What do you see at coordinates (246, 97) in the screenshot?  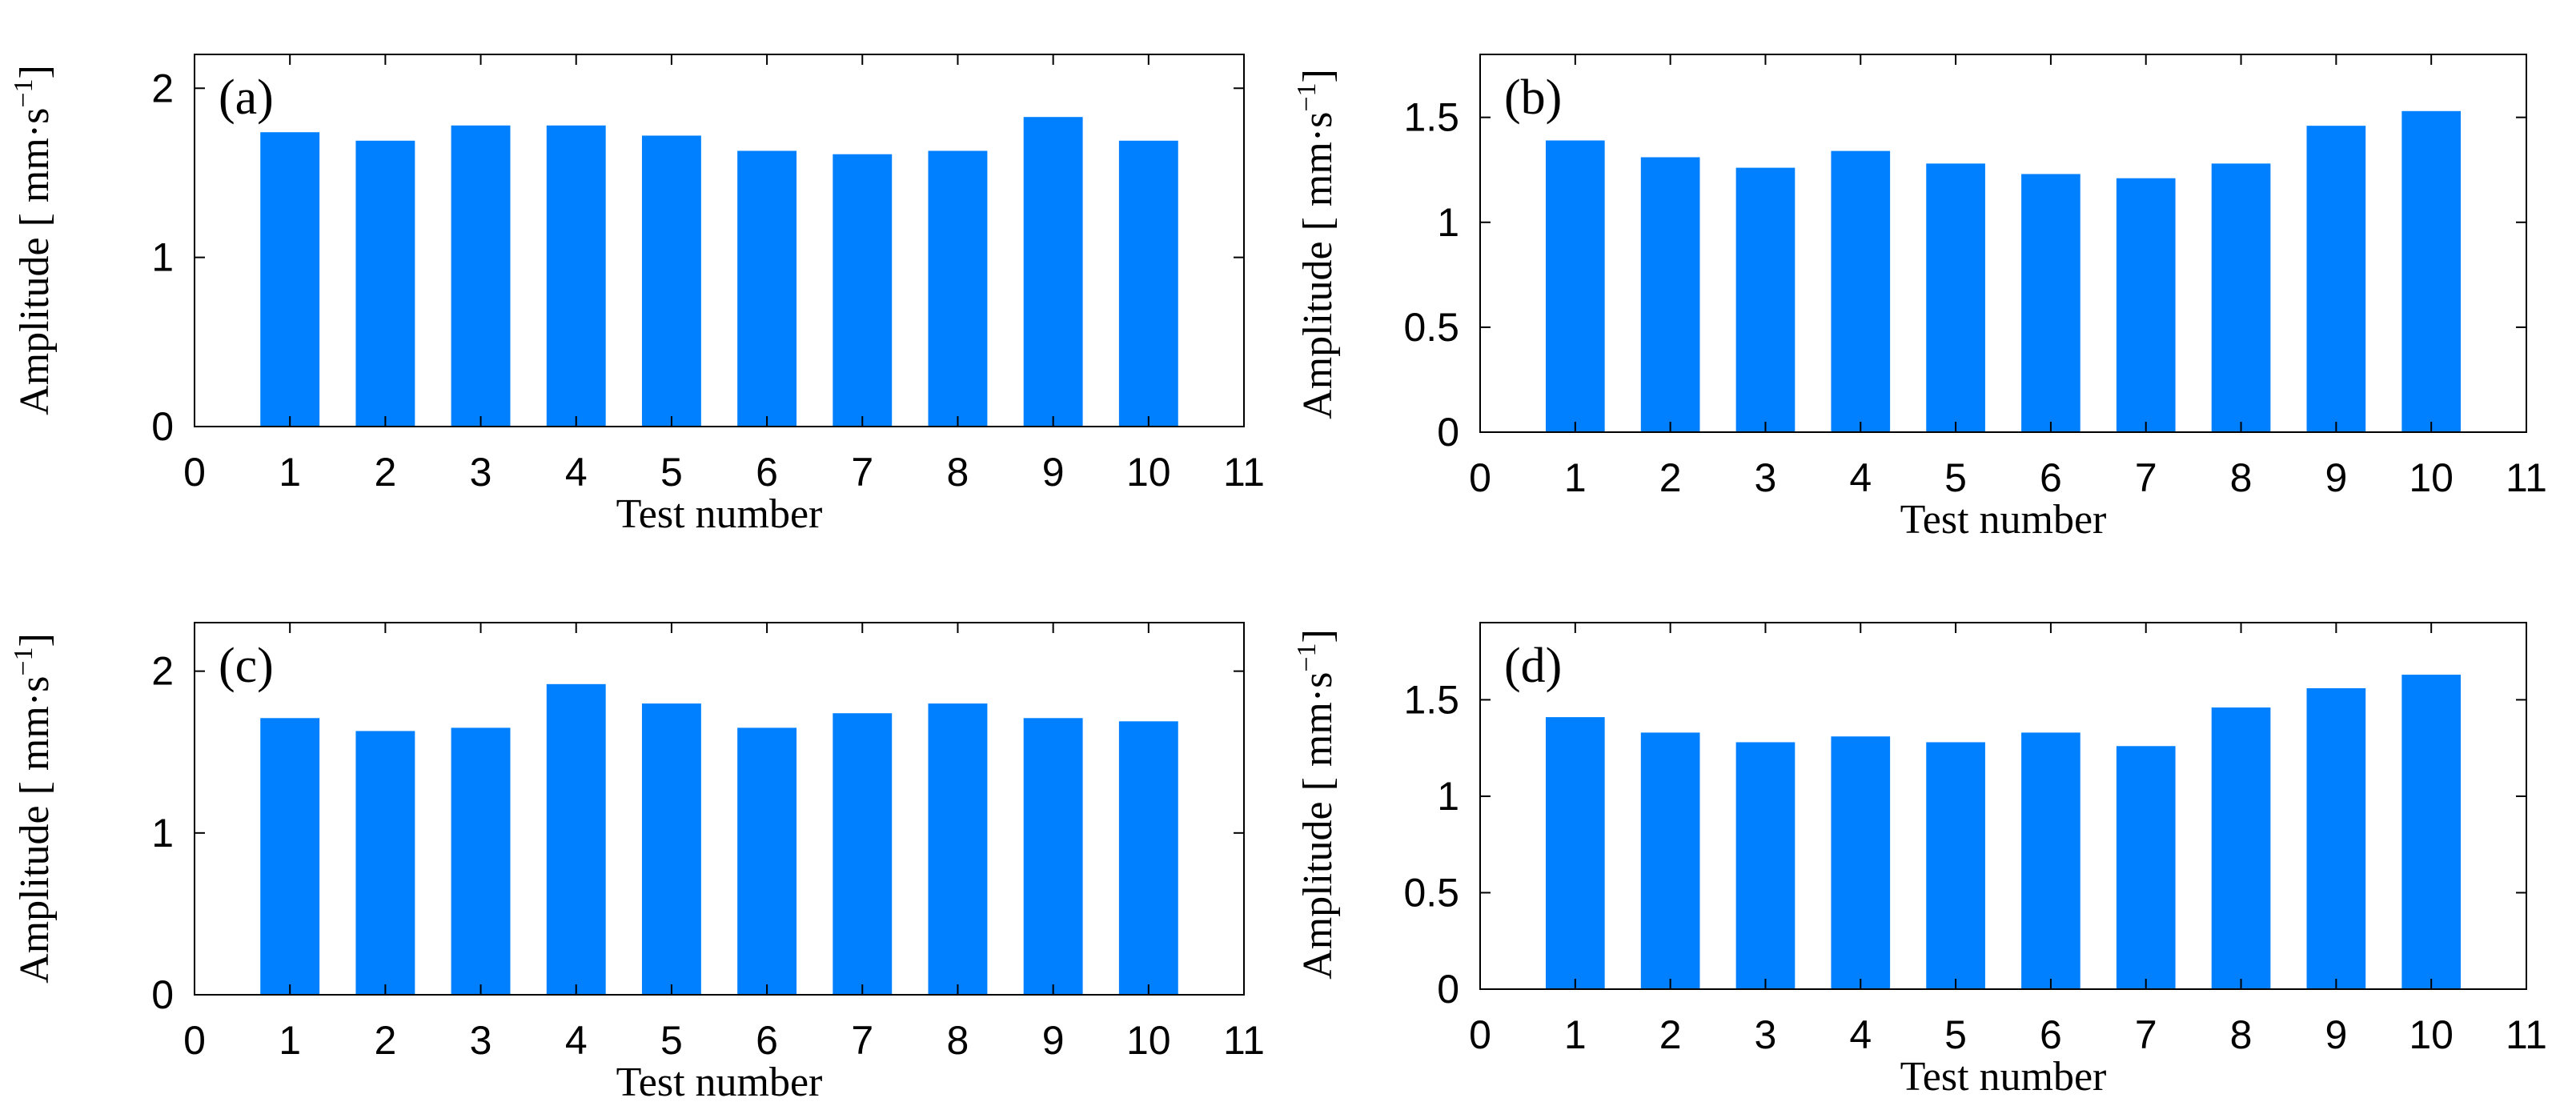 I see `panel-label: (a)` at bounding box center [246, 97].